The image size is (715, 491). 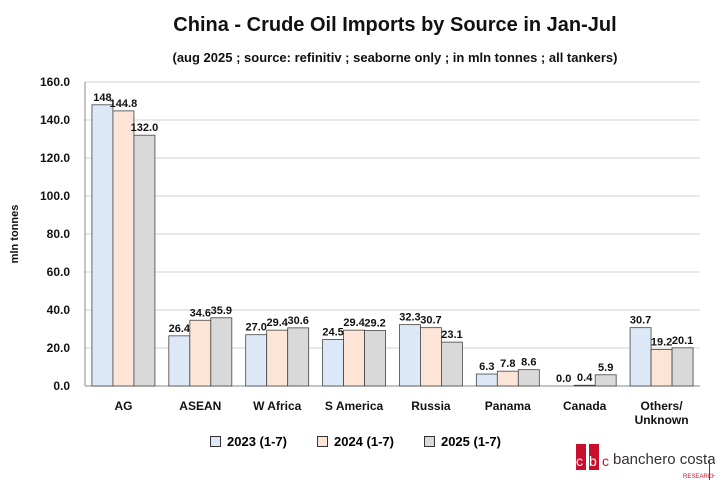 What do you see at coordinates (145, 128) in the screenshot?
I see `data-label: 132.0` at bounding box center [145, 128].